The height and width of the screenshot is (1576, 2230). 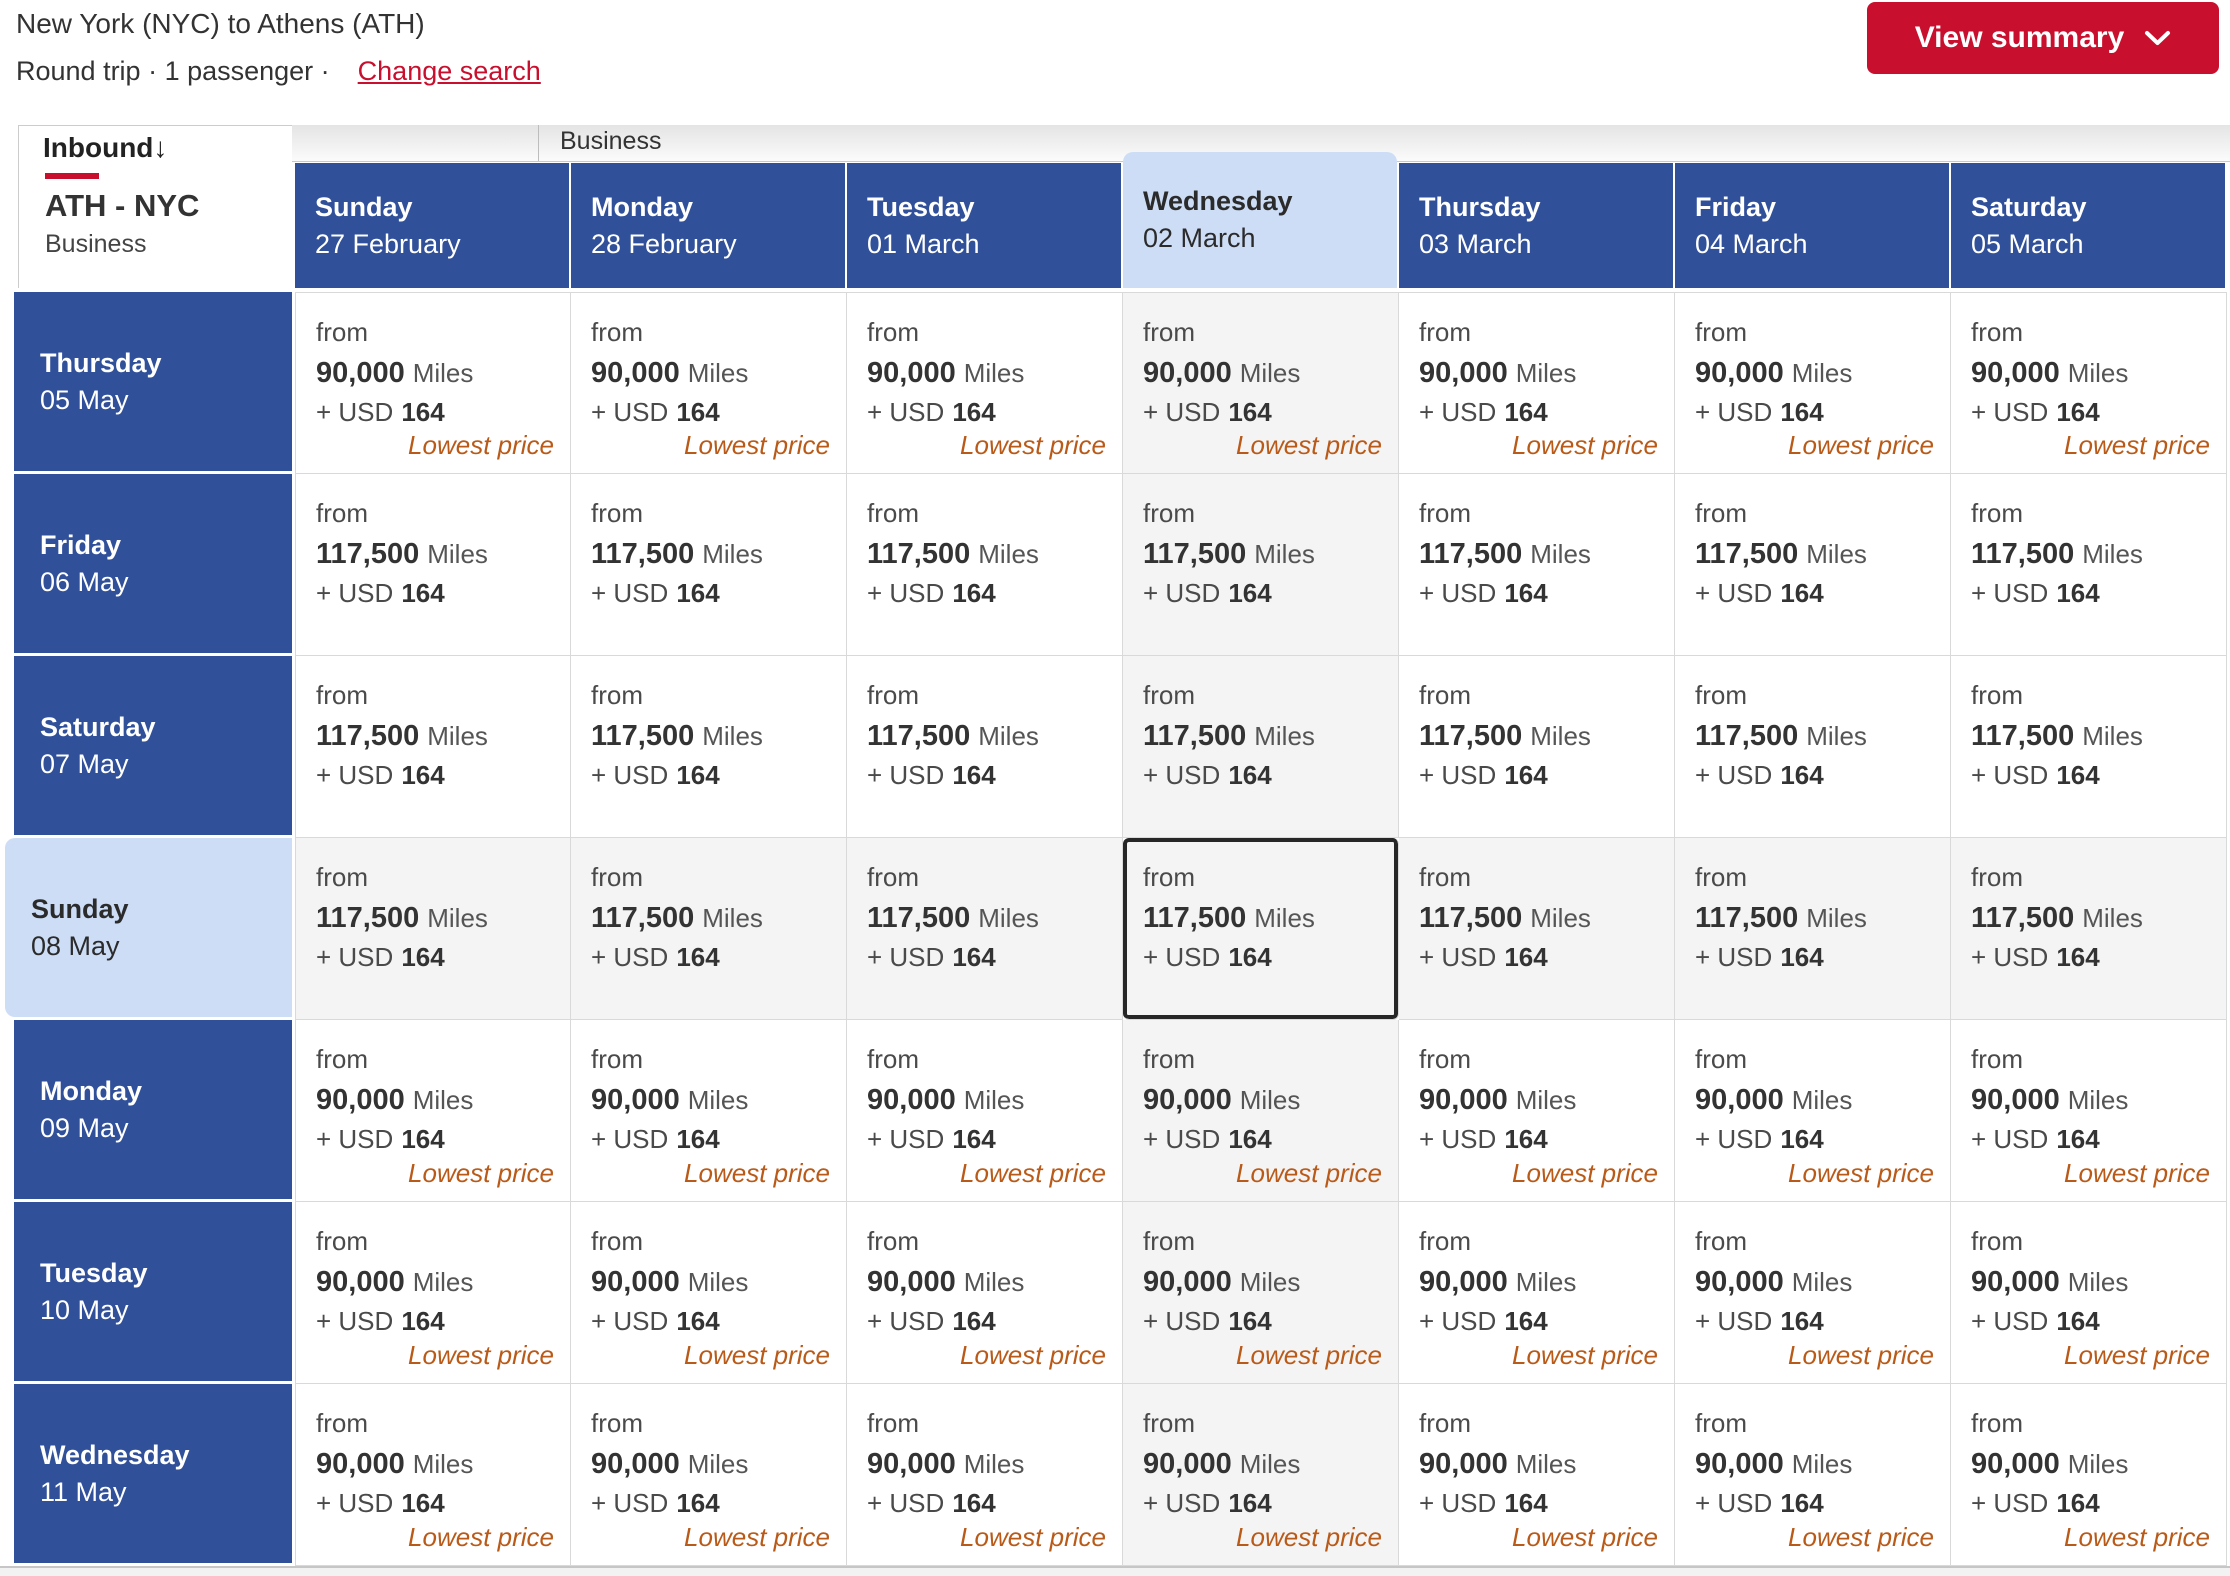 What do you see at coordinates (611, 141) in the screenshot?
I see `tab-business: Business` at bounding box center [611, 141].